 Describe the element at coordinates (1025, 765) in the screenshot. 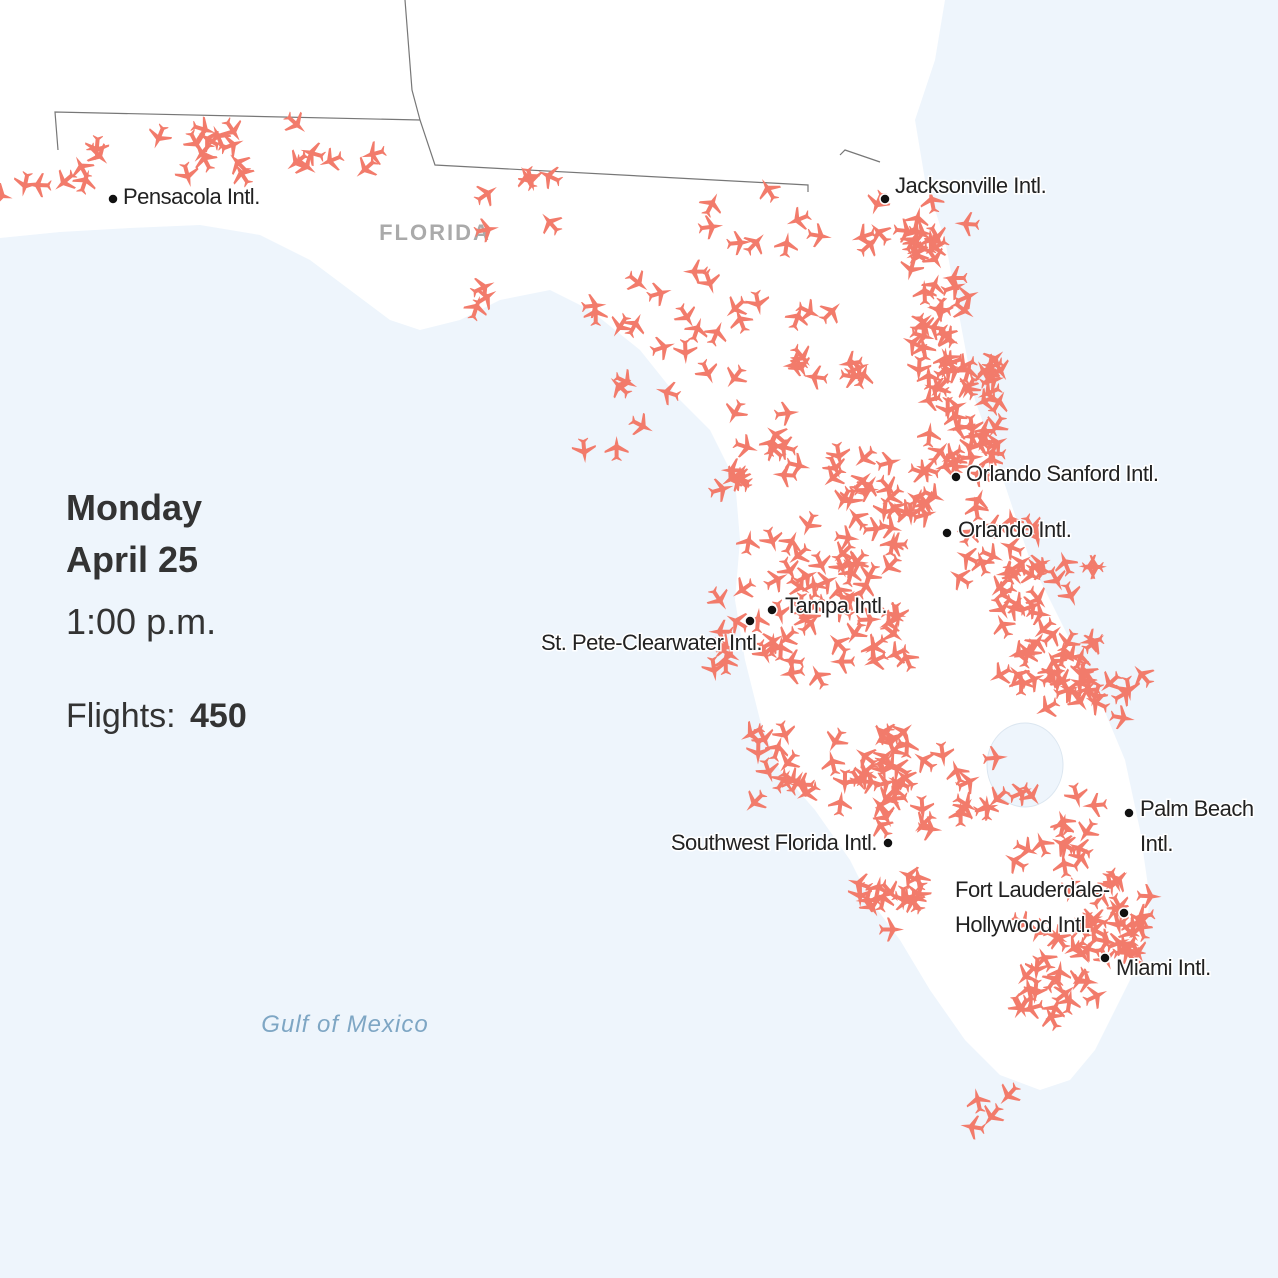

I see `lake-okeechobee` at that location.